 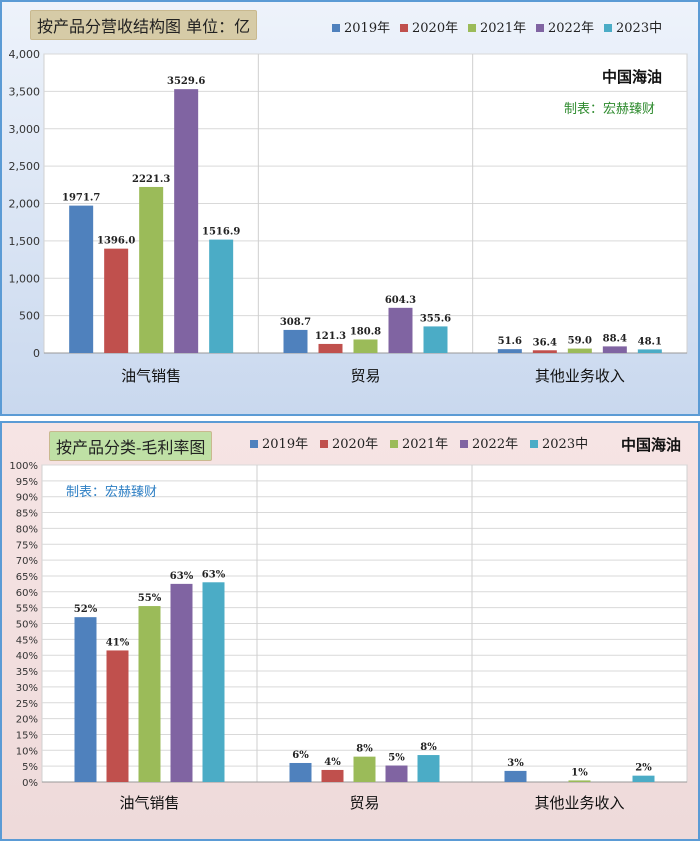 What do you see at coordinates (400, 300) in the screenshot?
I see `revenue-data-label: 604.3` at bounding box center [400, 300].